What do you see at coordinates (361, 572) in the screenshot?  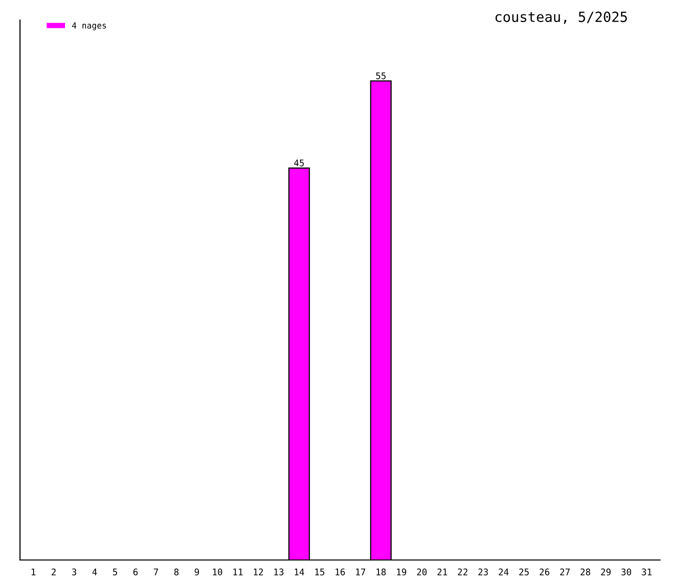 I see `x-tick-label: 17` at bounding box center [361, 572].